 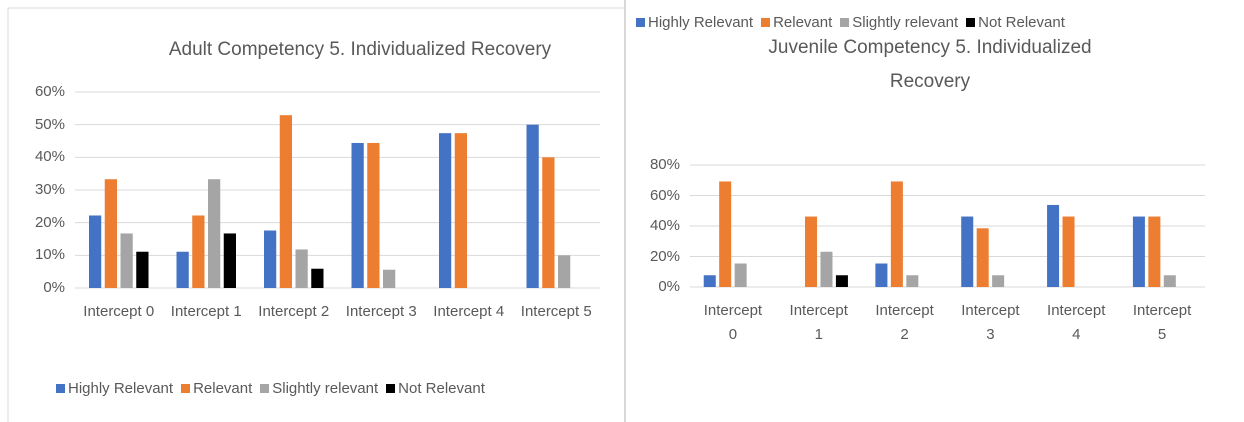 What do you see at coordinates (49, 255) in the screenshot?
I see `y-tick-label: 10%` at bounding box center [49, 255].